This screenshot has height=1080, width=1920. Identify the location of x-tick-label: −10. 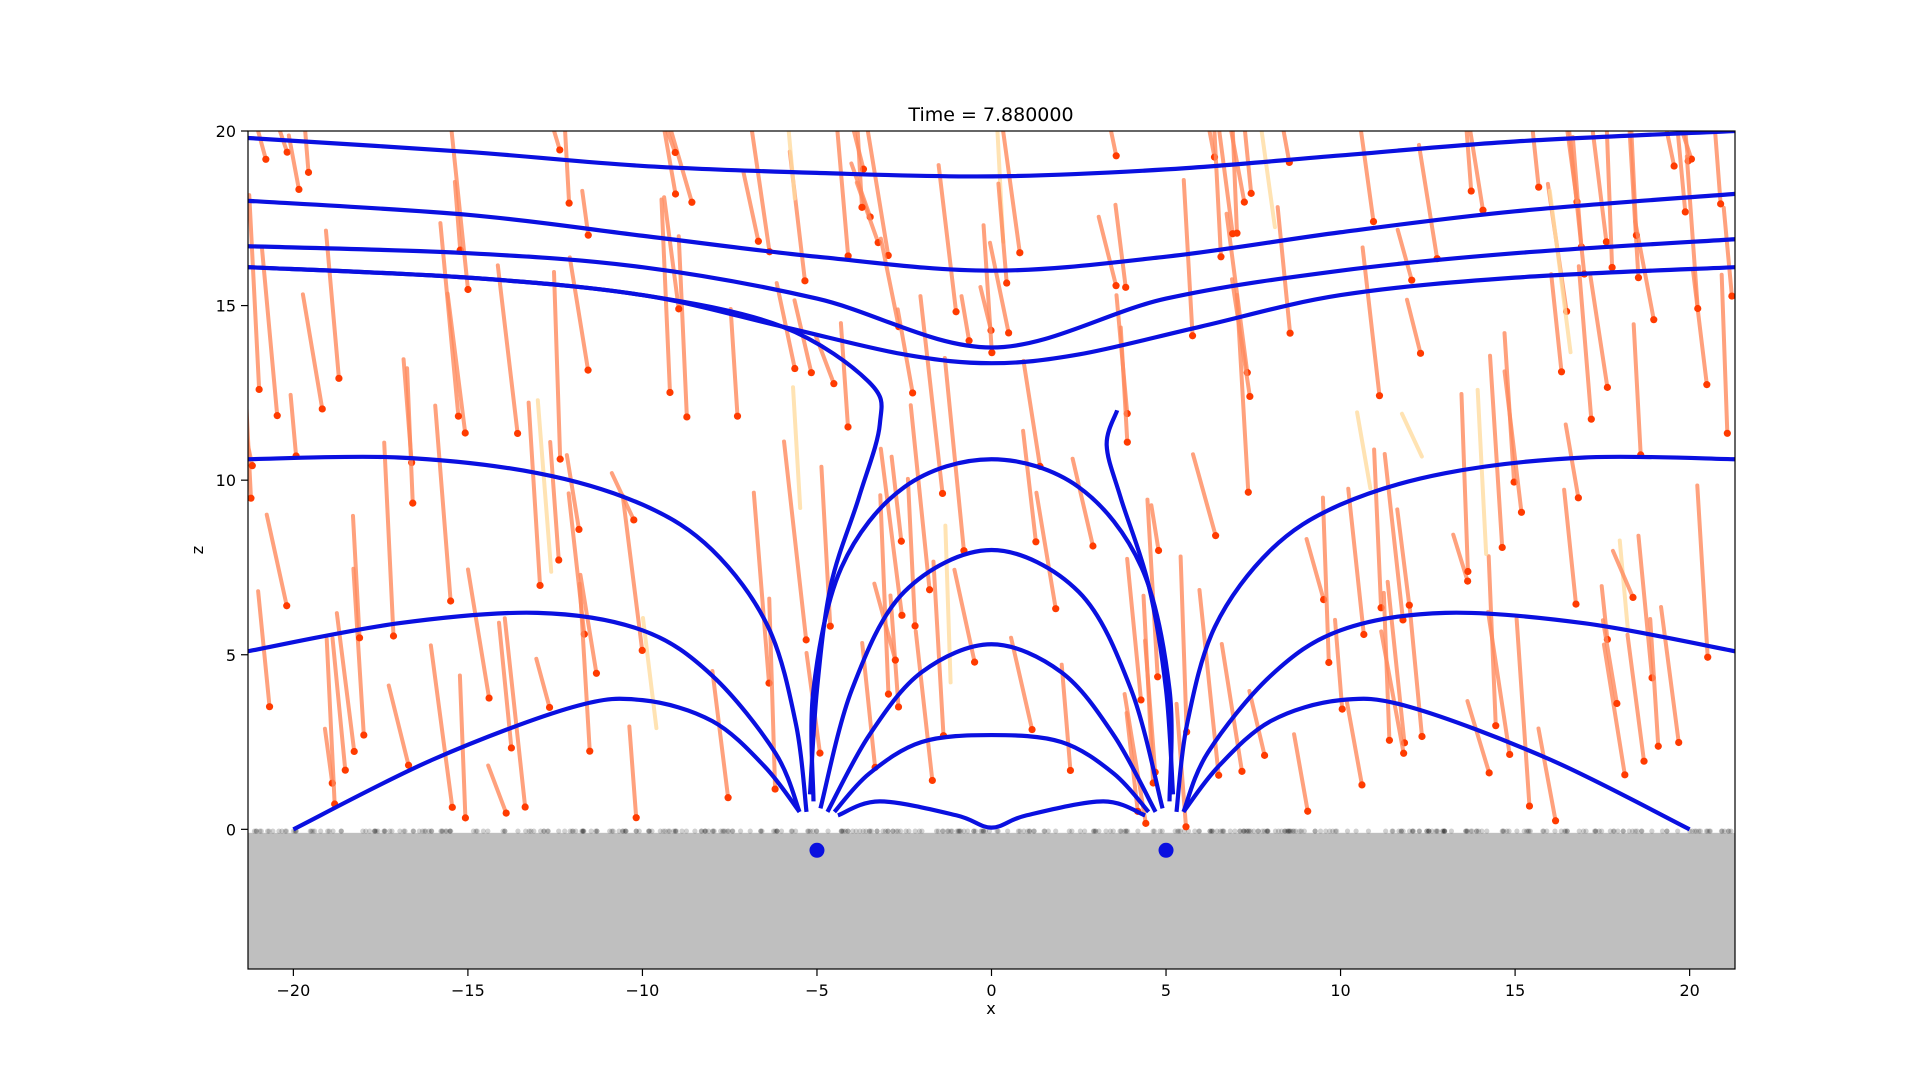
(643, 990).